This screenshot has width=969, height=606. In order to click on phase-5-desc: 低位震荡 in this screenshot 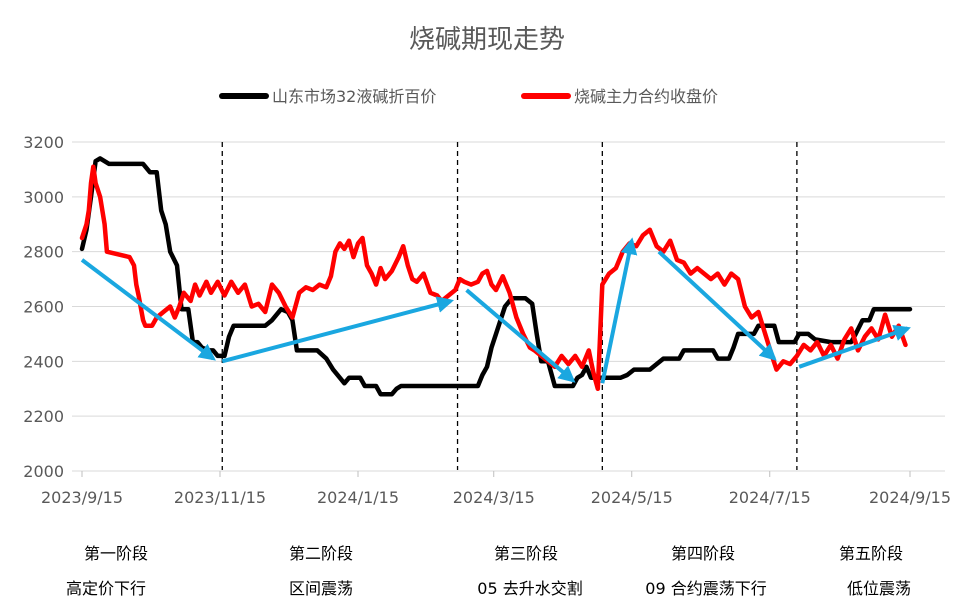, I will do `click(879, 588)`.